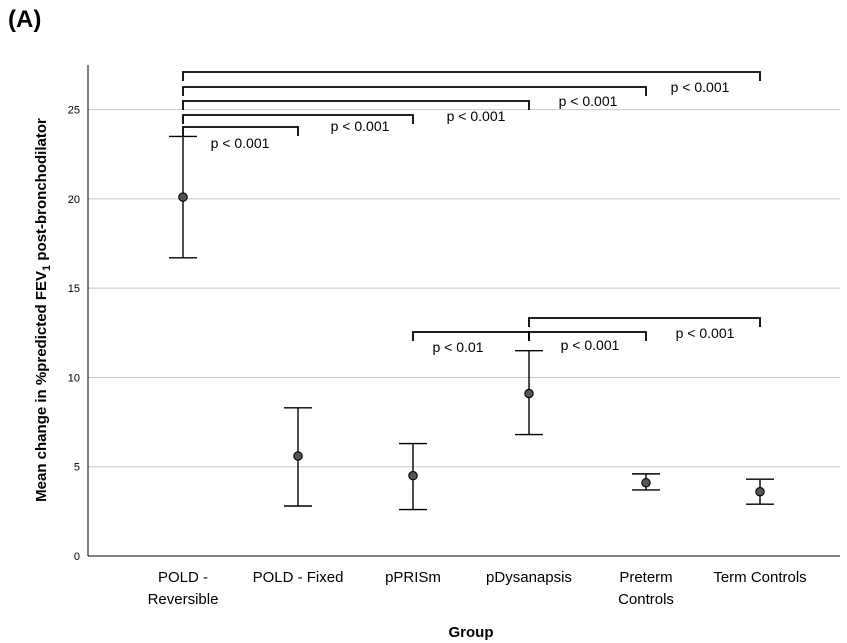 This screenshot has height=643, width=847. Describe the element at coordinates (77, 557) in the screenshot. I see `y-tick-label: 0` at that location.